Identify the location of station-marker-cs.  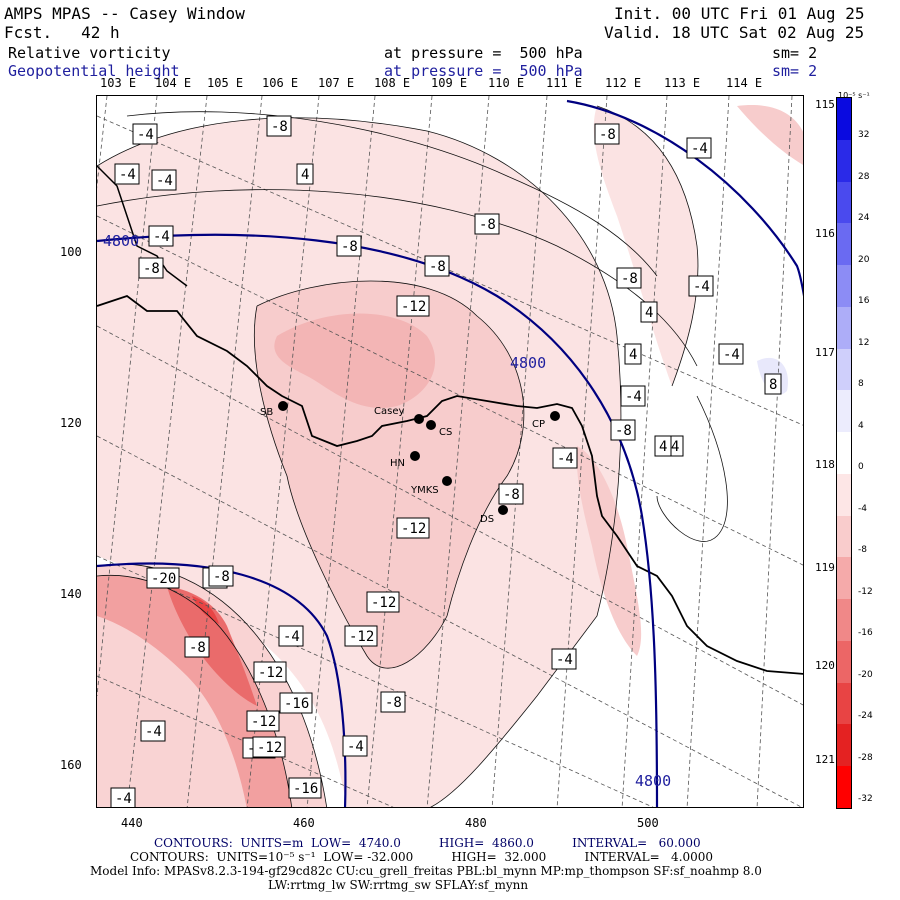
(431, 425).